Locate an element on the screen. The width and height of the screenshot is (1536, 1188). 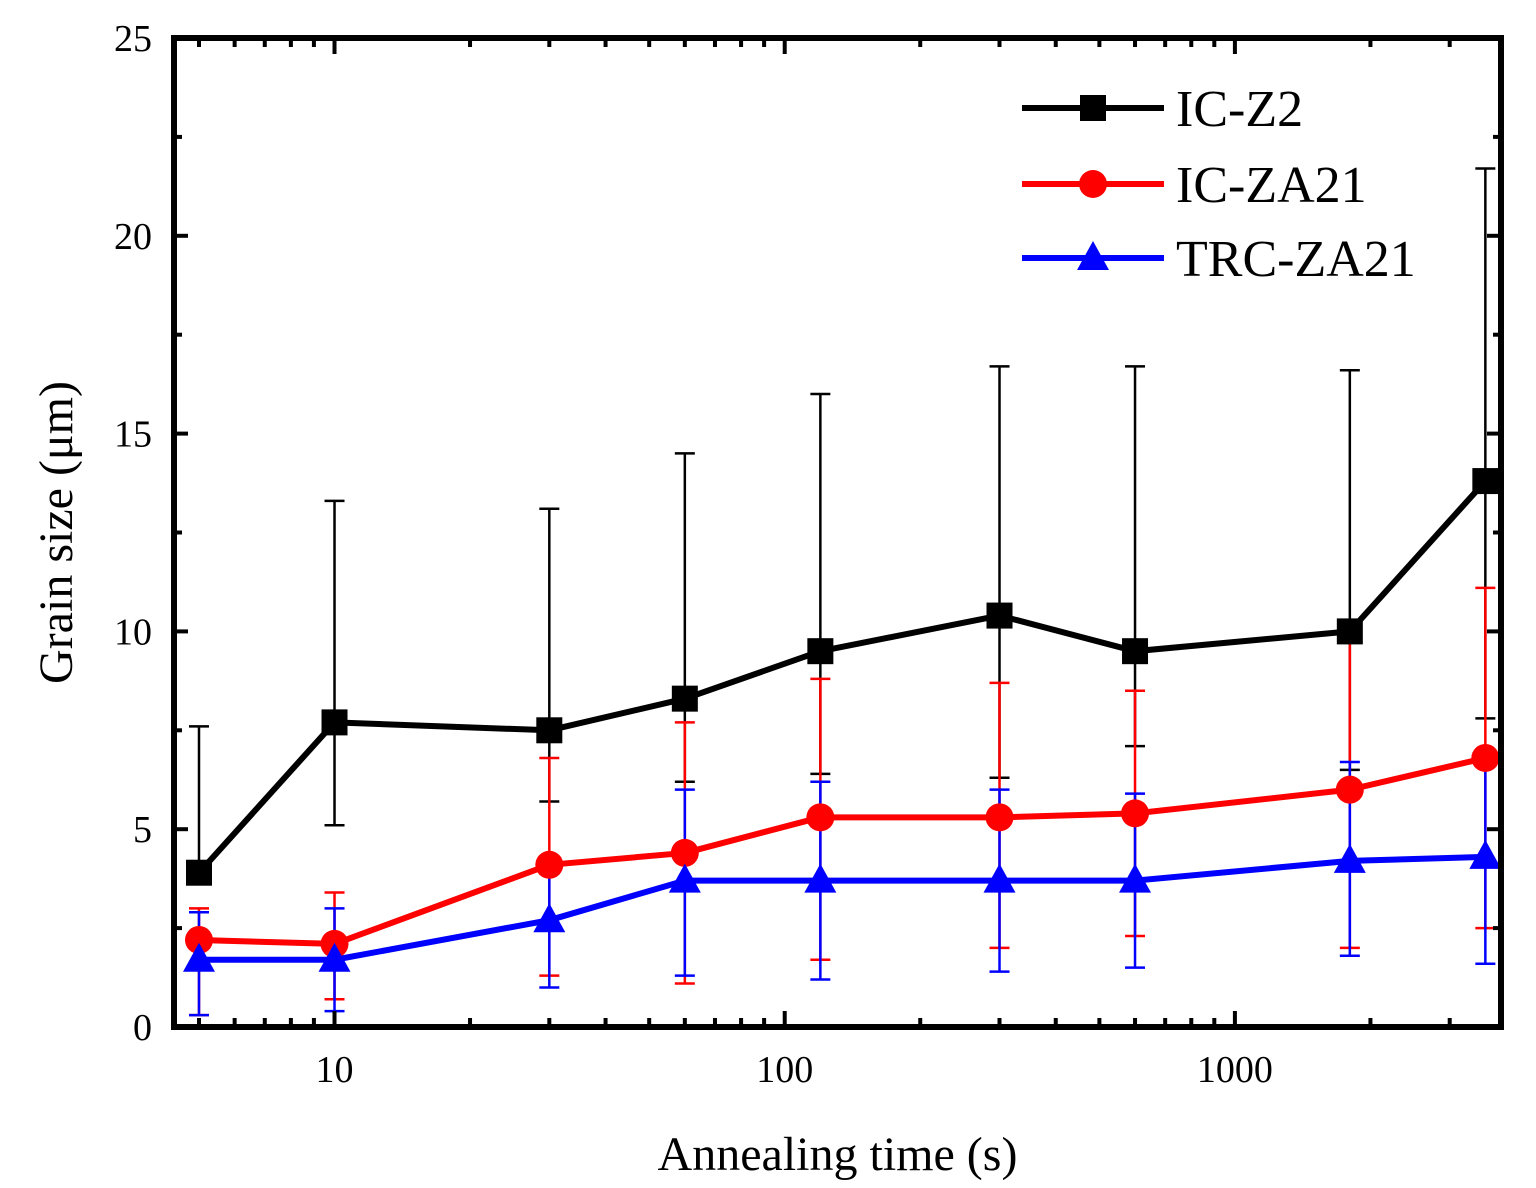
legend-marker-ic-z2 is located at coordinates (1093, 108).